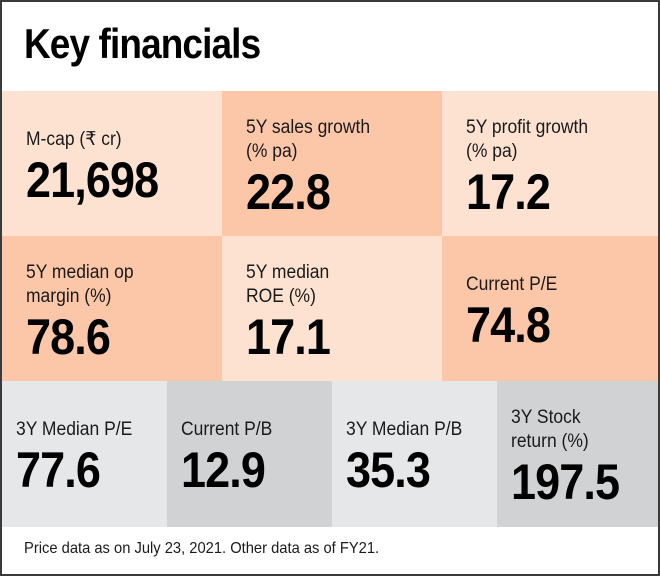 Image resolution: width=660 pixels, height=576 pixels. I want to click on metric-value: 17.1, so click(288, 336).